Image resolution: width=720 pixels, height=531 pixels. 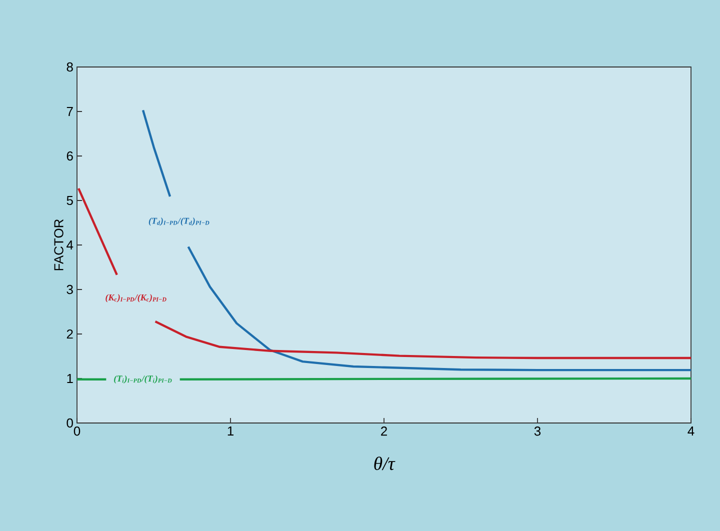 I want to click on y-axis-title: FACTOR, so click(x=59, y=244).